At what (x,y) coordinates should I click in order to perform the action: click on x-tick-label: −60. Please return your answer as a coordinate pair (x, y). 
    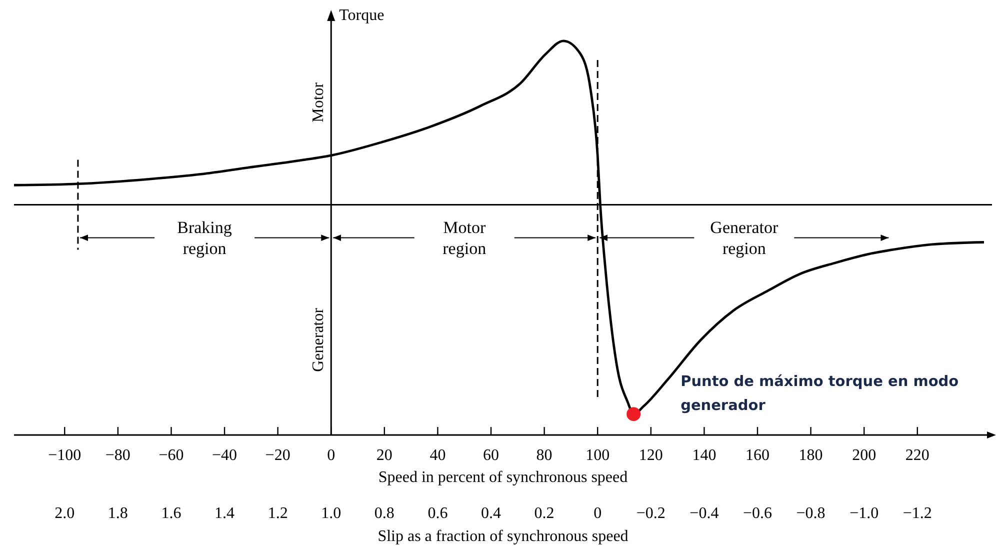
    Looking at the image, I should click on (171, 455).